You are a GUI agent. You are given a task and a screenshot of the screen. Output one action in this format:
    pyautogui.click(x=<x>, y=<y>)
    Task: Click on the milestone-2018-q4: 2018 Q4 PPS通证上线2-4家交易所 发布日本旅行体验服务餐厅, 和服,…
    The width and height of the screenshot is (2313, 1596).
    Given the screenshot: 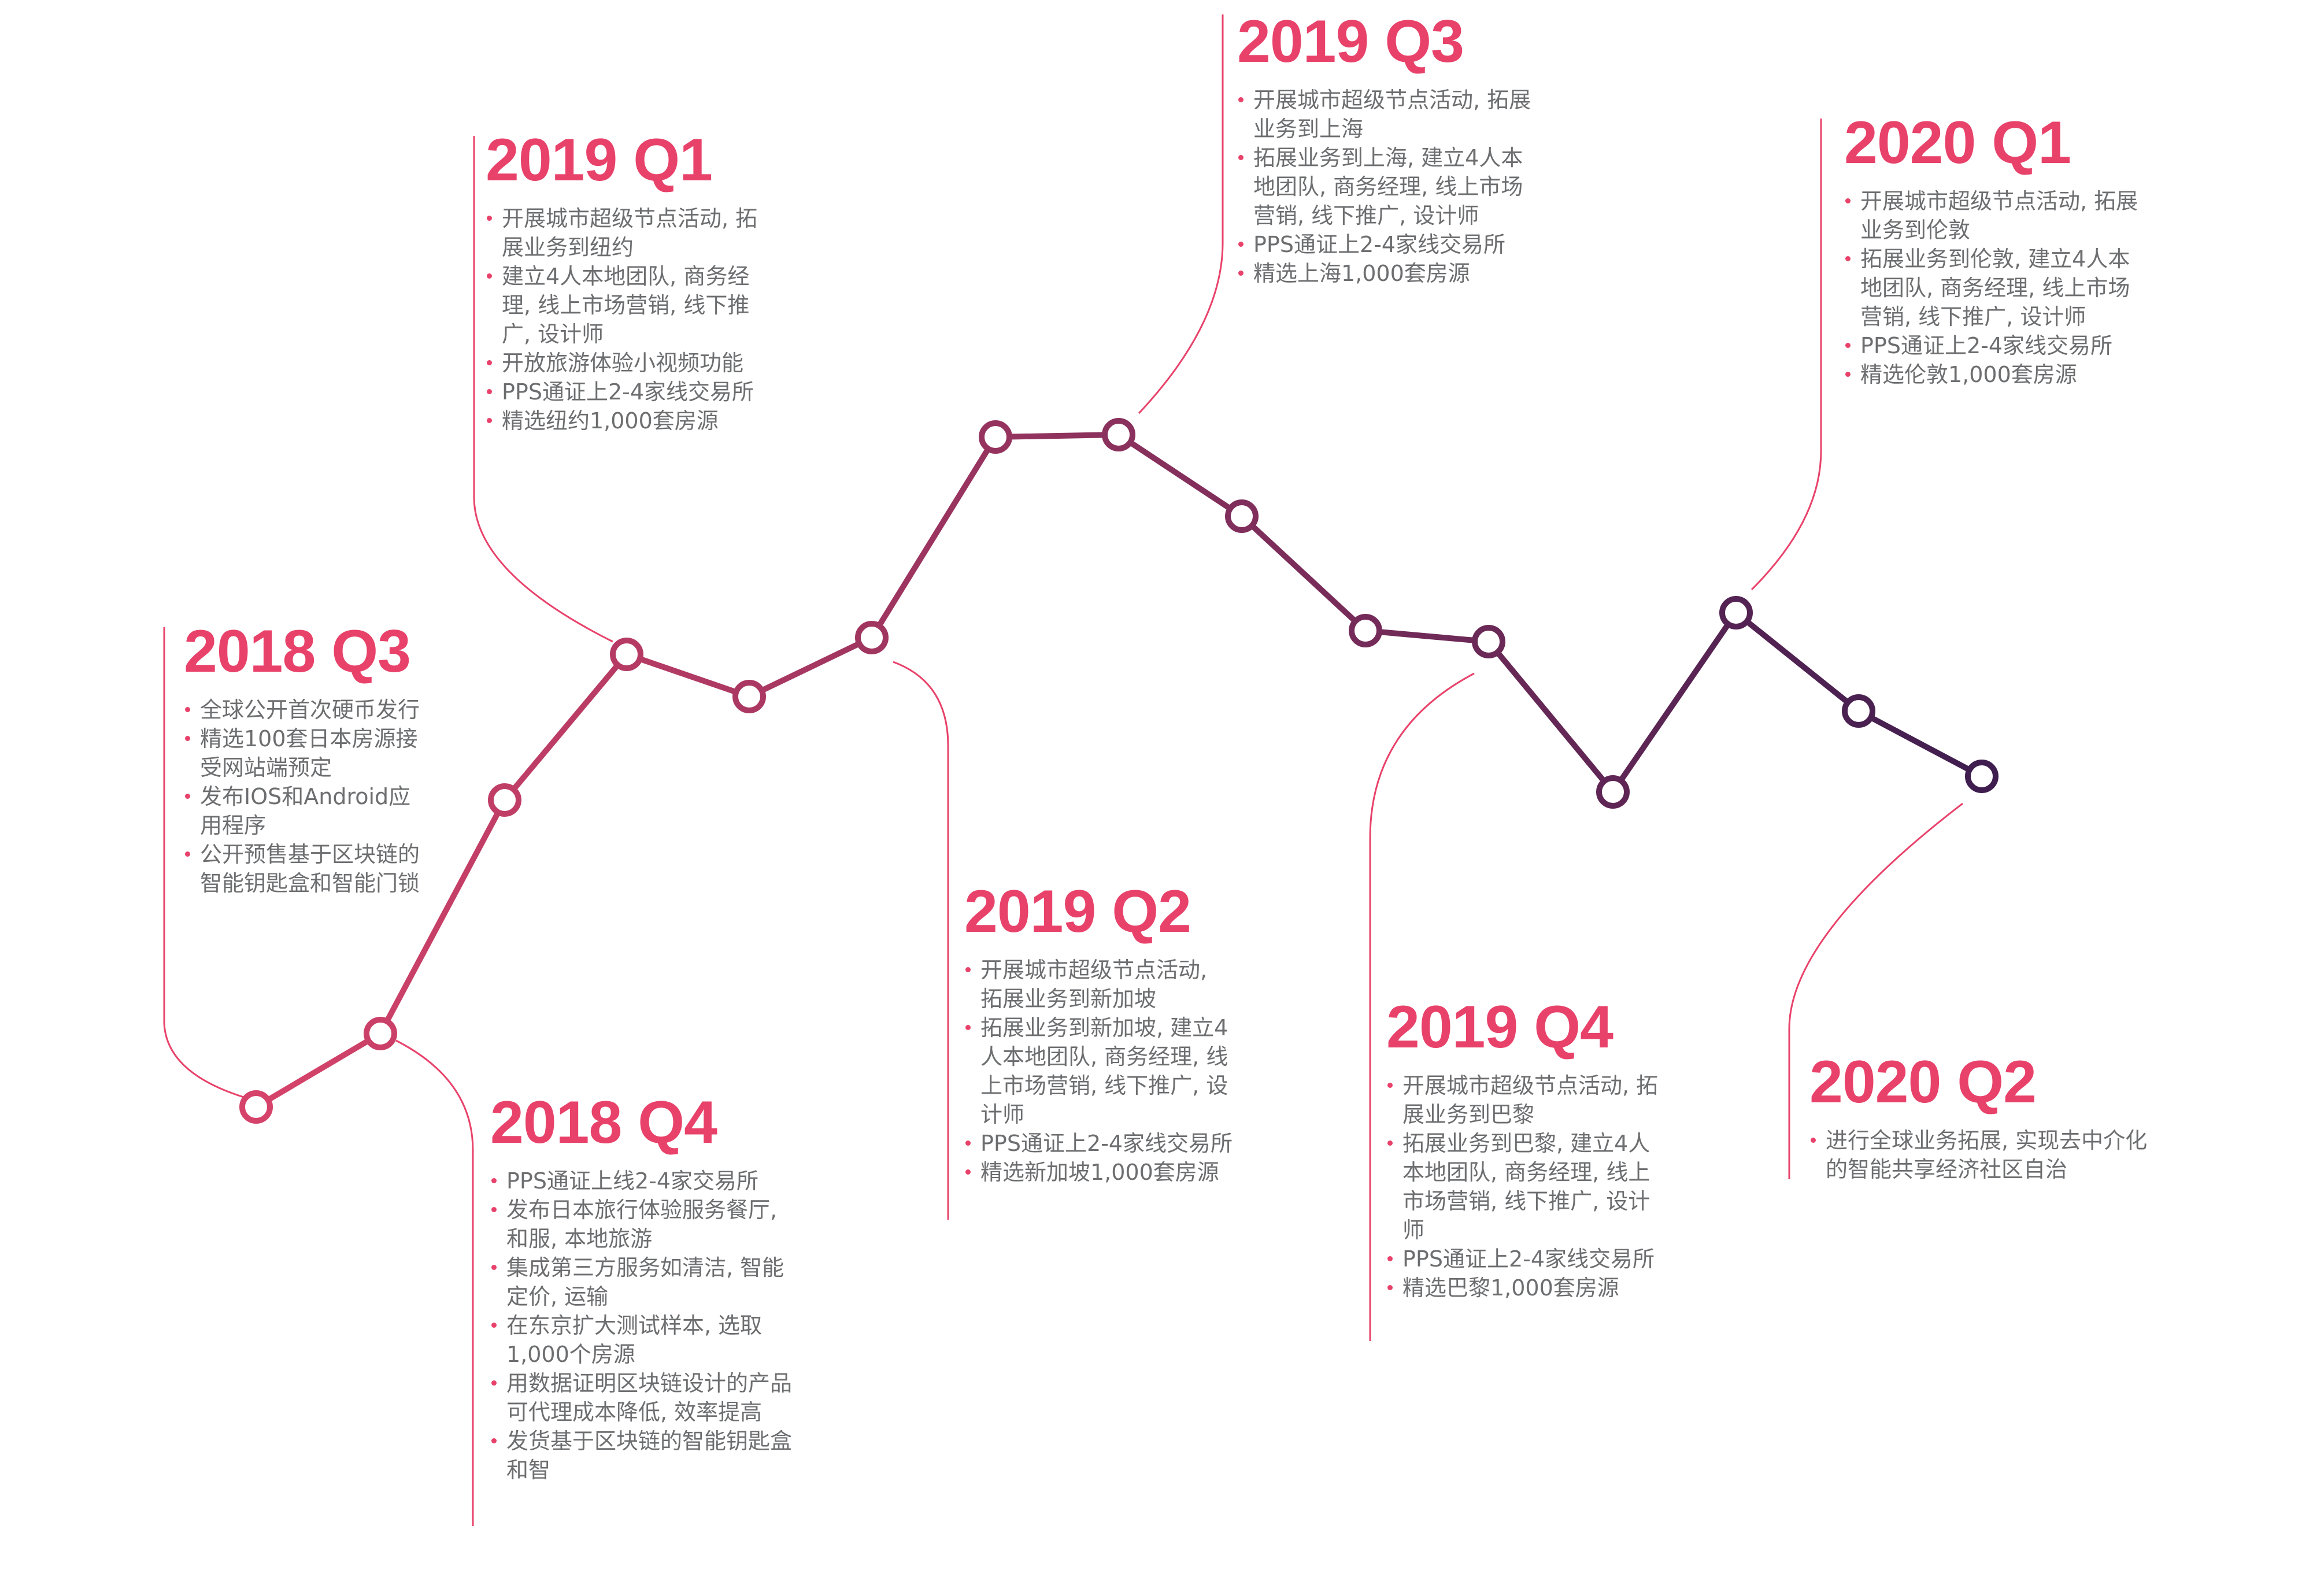 What is the action you would take?
    pyautogui.click(x=646, y=1288)
    